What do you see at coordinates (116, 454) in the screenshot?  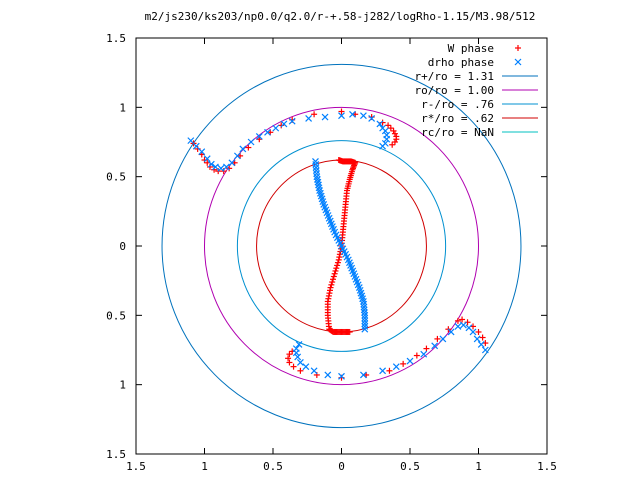 I see `y-tick-label: 1.5` at bounding box center [116, 454].